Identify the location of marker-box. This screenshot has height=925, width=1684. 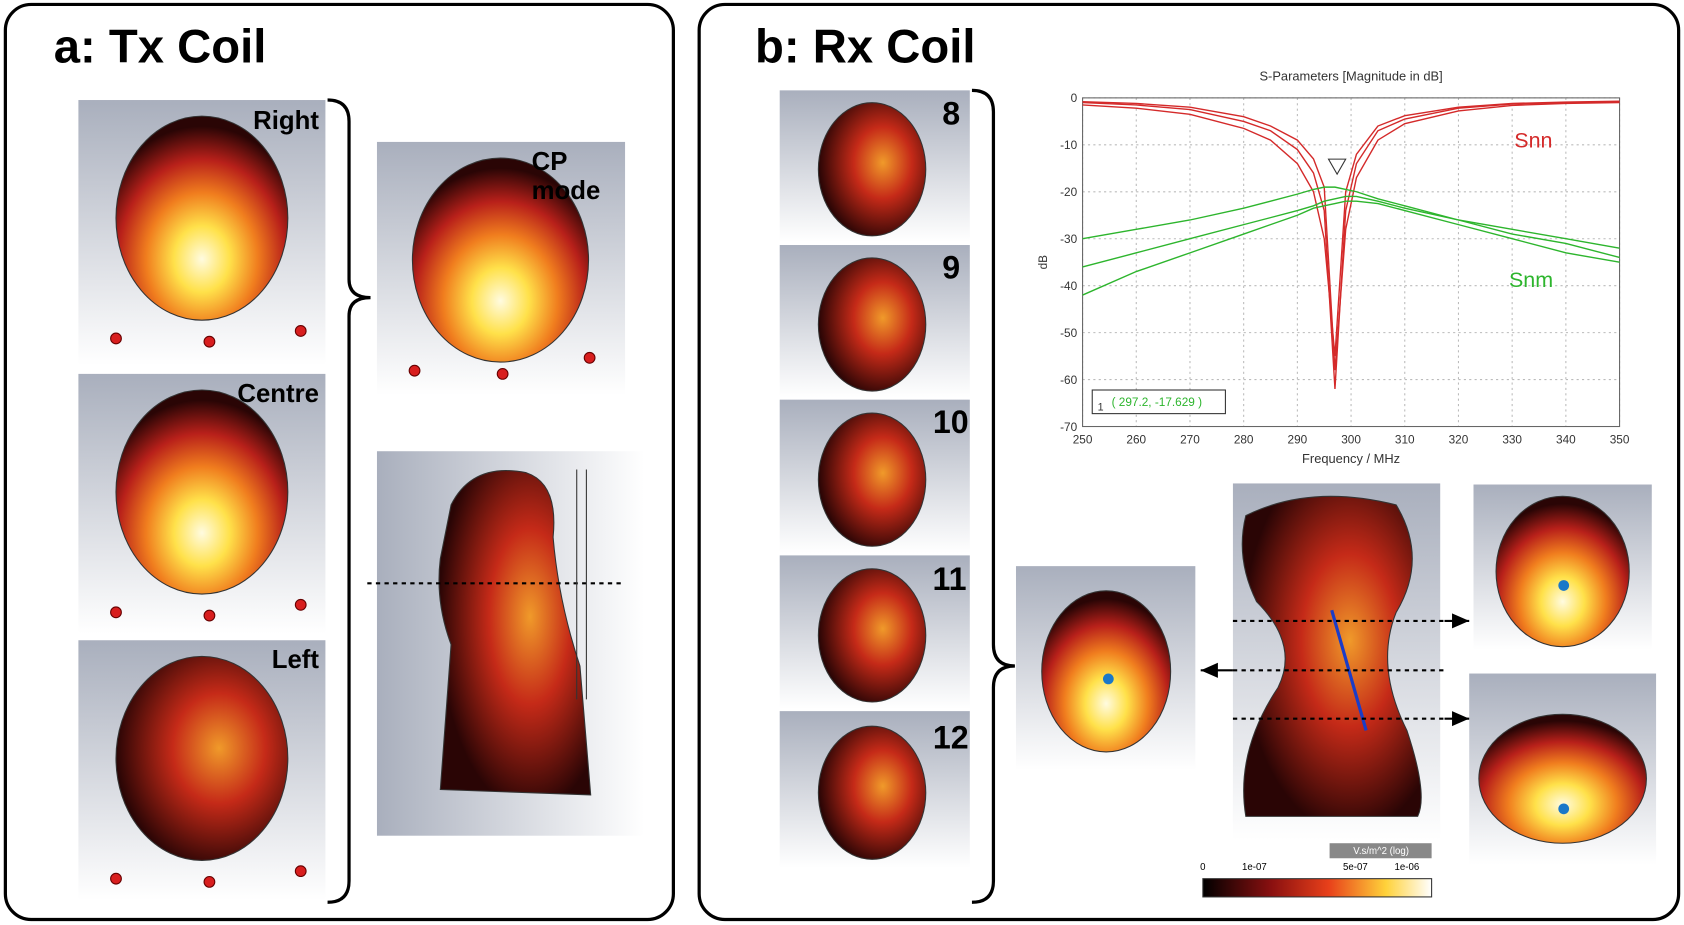
(1158, 402).